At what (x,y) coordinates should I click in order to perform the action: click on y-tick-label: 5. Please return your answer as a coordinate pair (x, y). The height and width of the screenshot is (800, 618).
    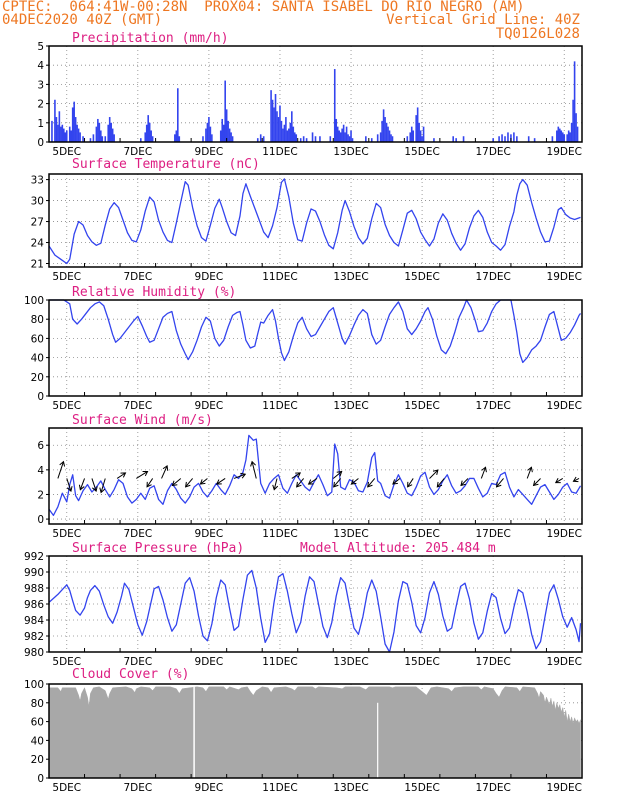
    Looking at the image, I should click on (40, 47).